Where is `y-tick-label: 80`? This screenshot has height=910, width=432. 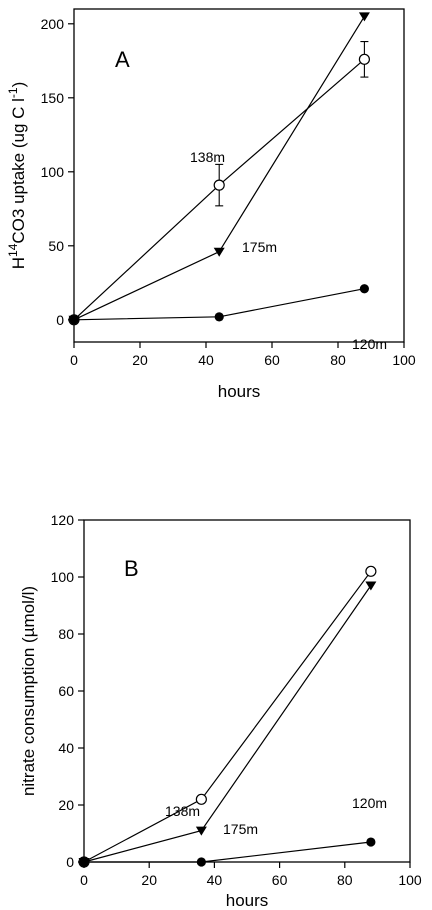 y-tick-label: 80 is located at coordinates (66, 634).